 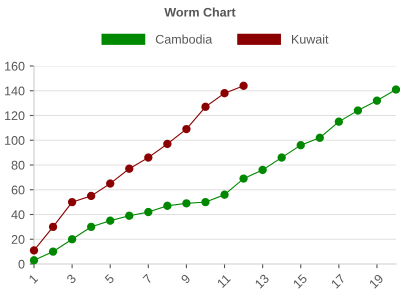 I want to click on legend-label: Kuwait, so click(x=310, y=39).